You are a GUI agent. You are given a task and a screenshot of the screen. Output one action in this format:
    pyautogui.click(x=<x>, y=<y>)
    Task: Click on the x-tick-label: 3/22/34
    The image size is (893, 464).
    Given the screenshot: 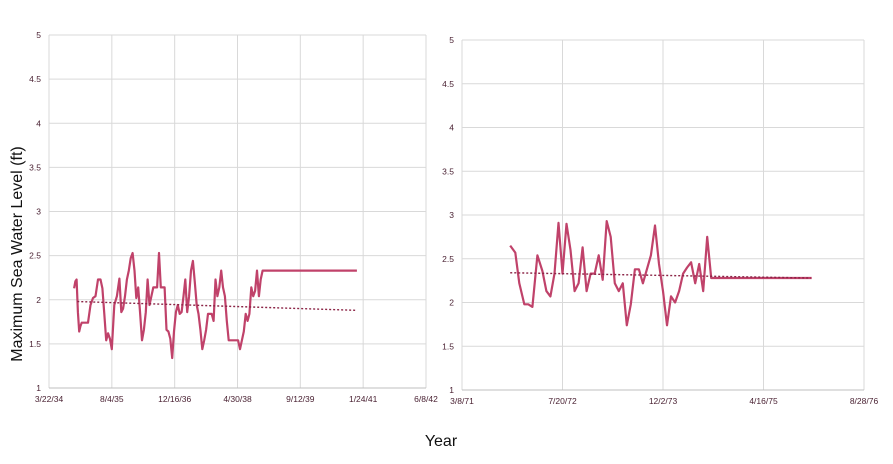 What is the action you would take?
    pyautogui.click(x=49, y=399)
    